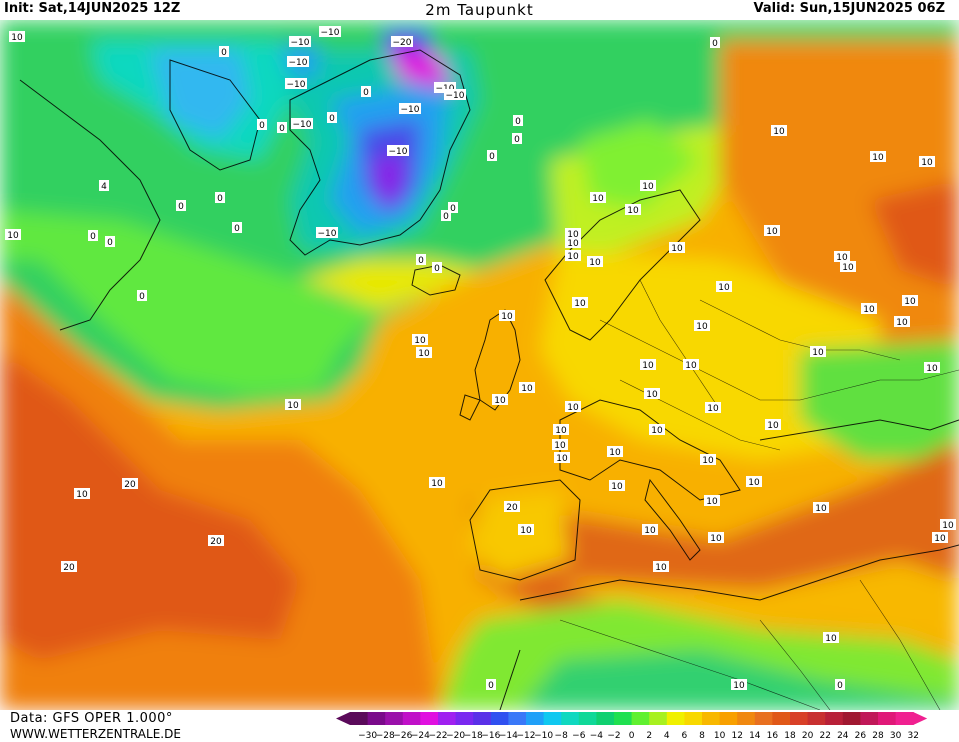 The height and width of the screenshot is (742, 959). What do you see at coordinates (808, 736) in the screenshot?
I see `legend-tick-label: 20` at bounding box center [808, 736].